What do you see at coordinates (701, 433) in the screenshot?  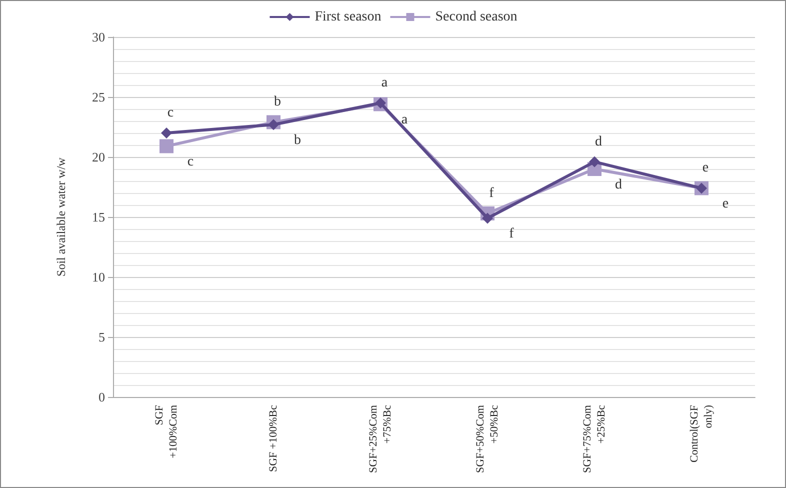 I see `x-tick-label: Control(SGF only)` at bounding box center [701, 433].